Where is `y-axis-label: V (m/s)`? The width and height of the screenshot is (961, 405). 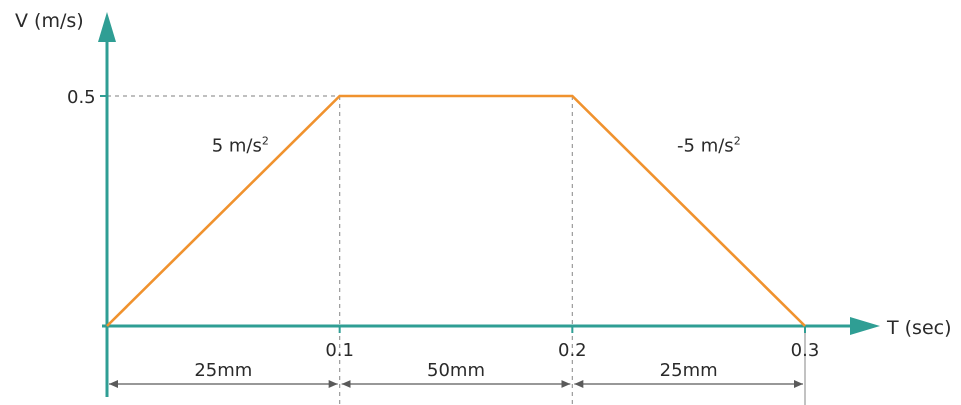
y-axis-label: V (m/s) is located at coordinates (49, 21).